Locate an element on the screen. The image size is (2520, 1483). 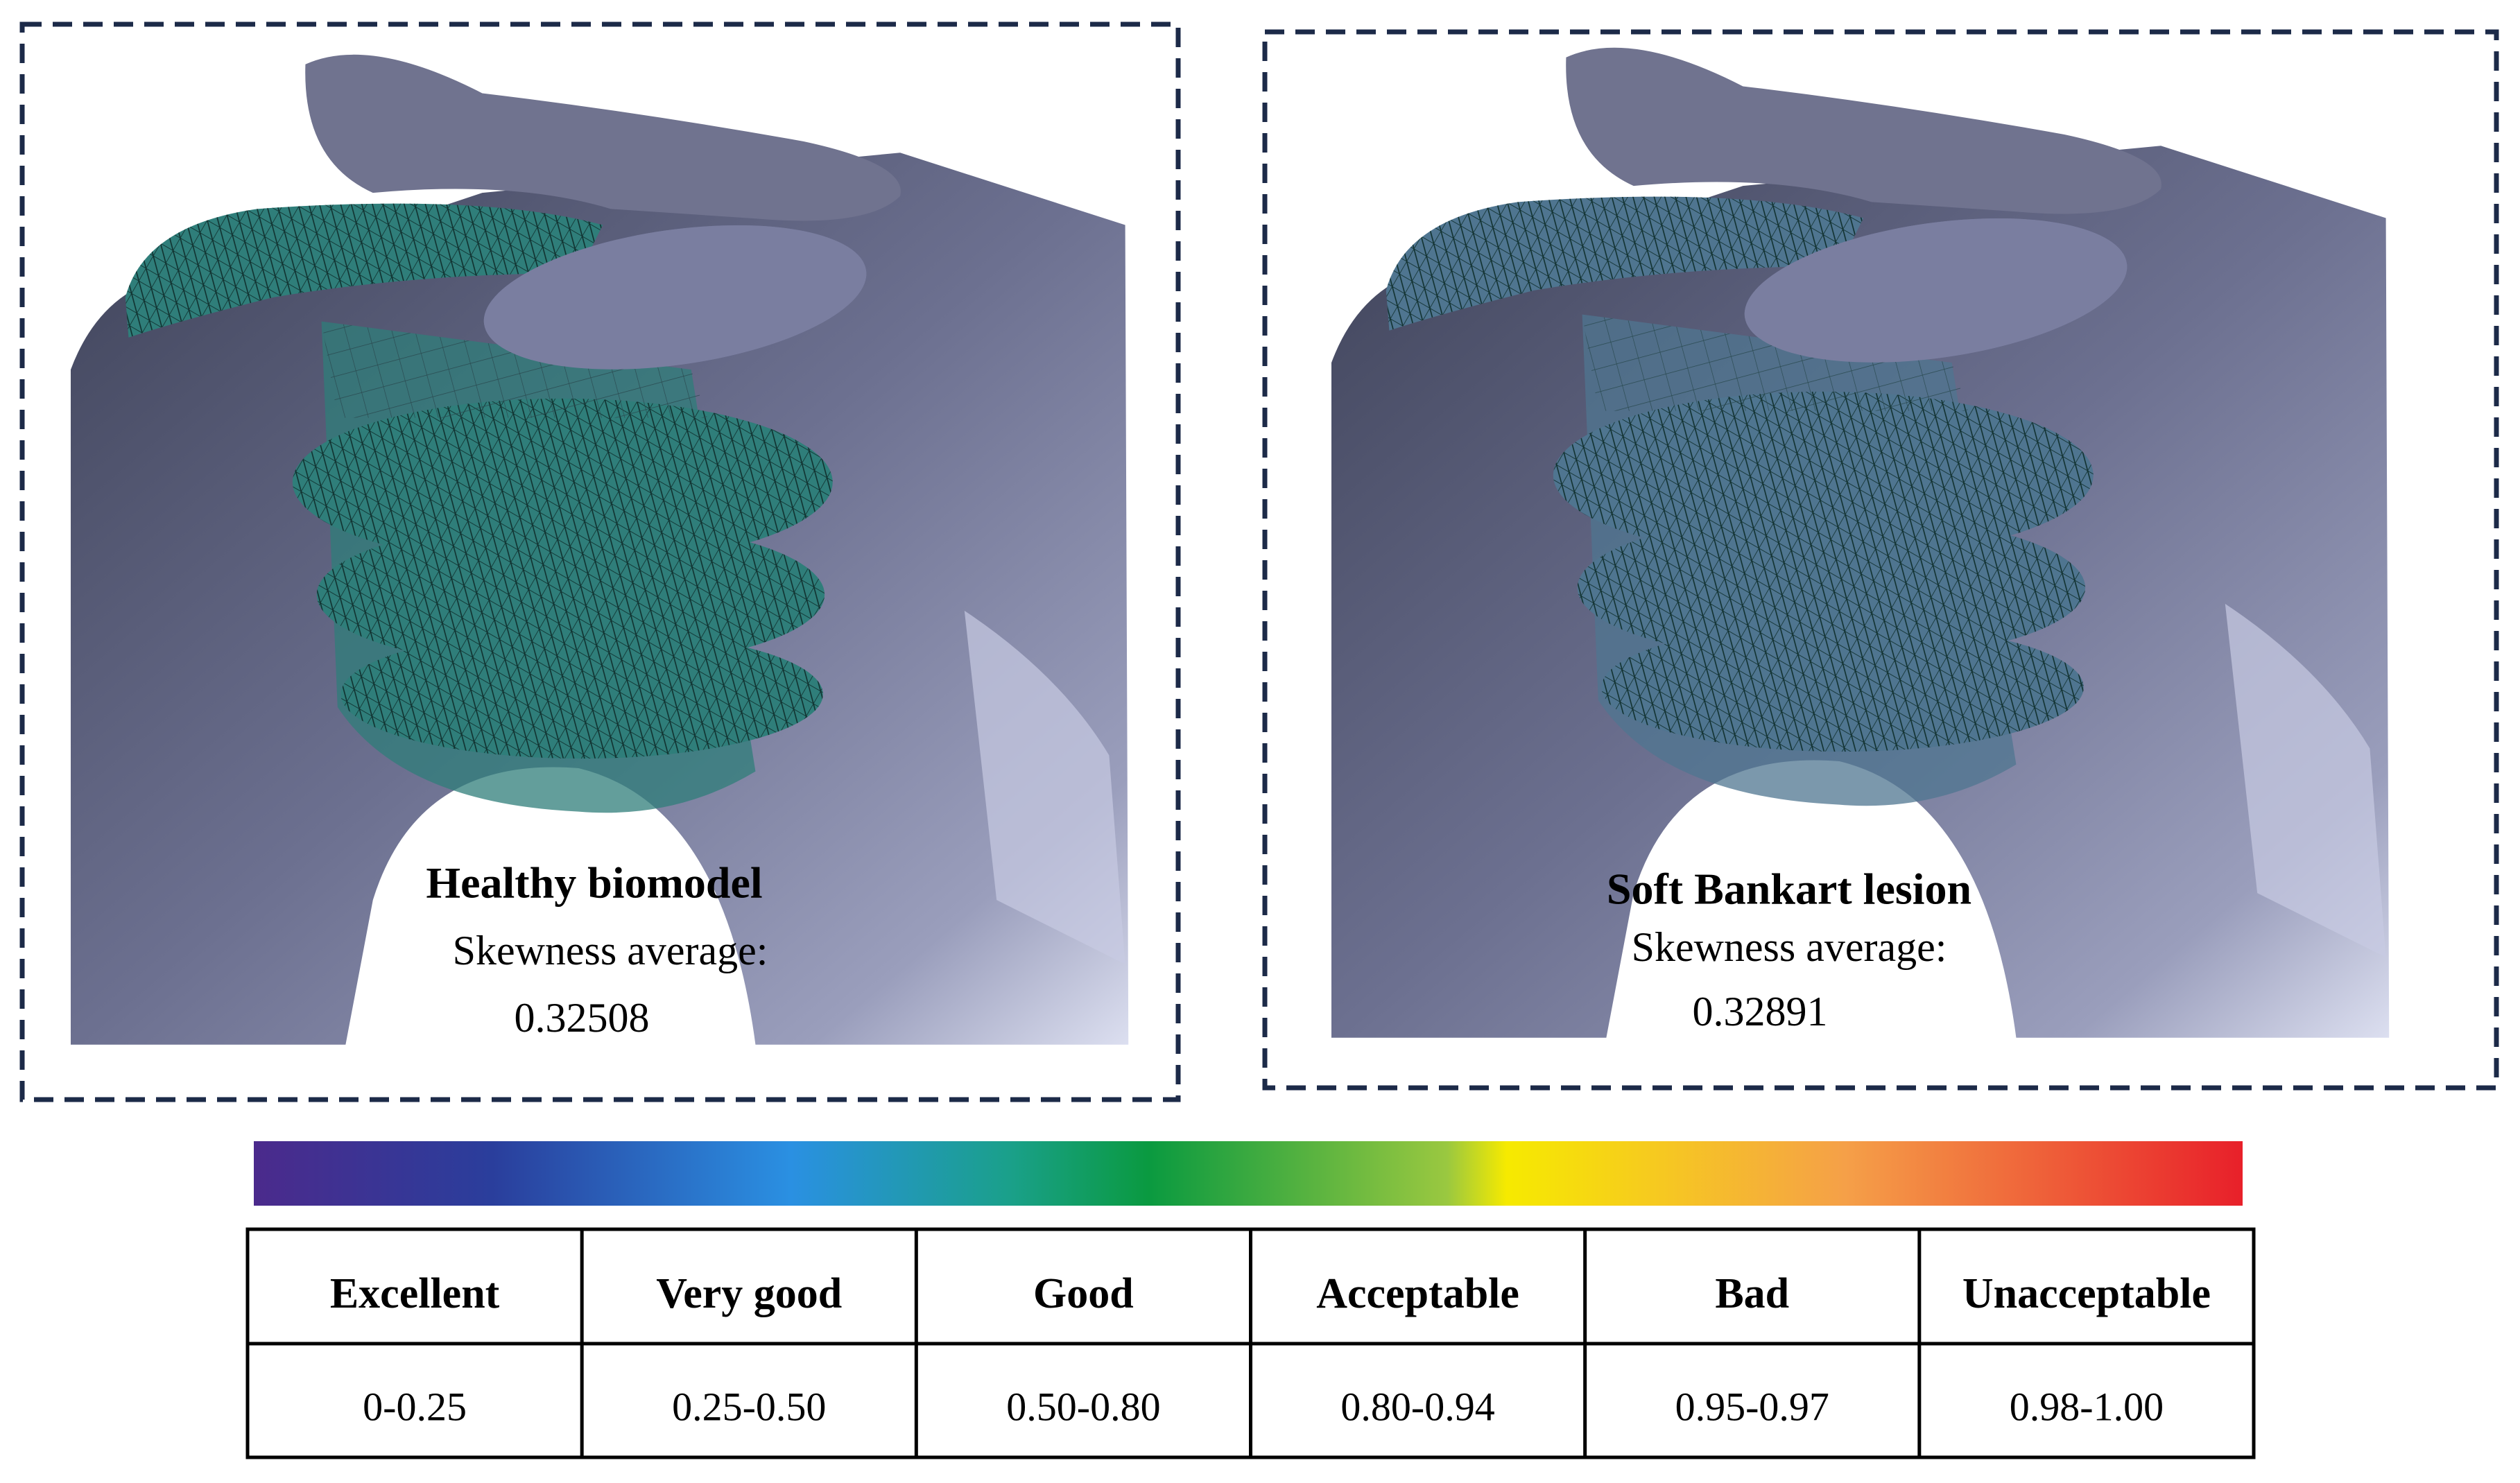
header-cell: Acceptable is located at coordinates (1417, 1293).